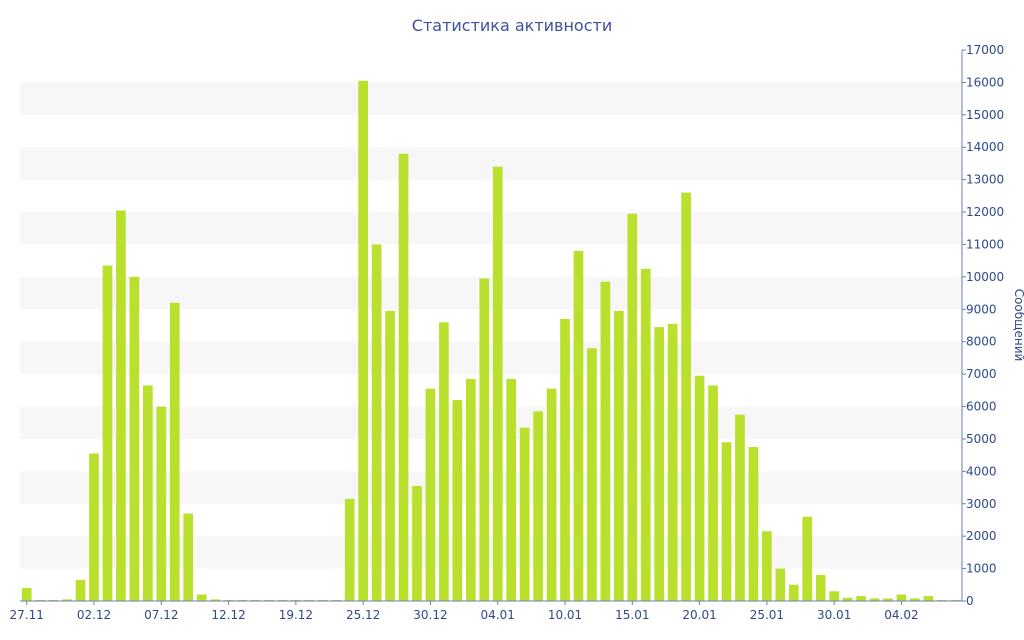  Describe the element at coordinates (363, 615) in the screenshot. I see `x-tick-label: 25.12` at that location.